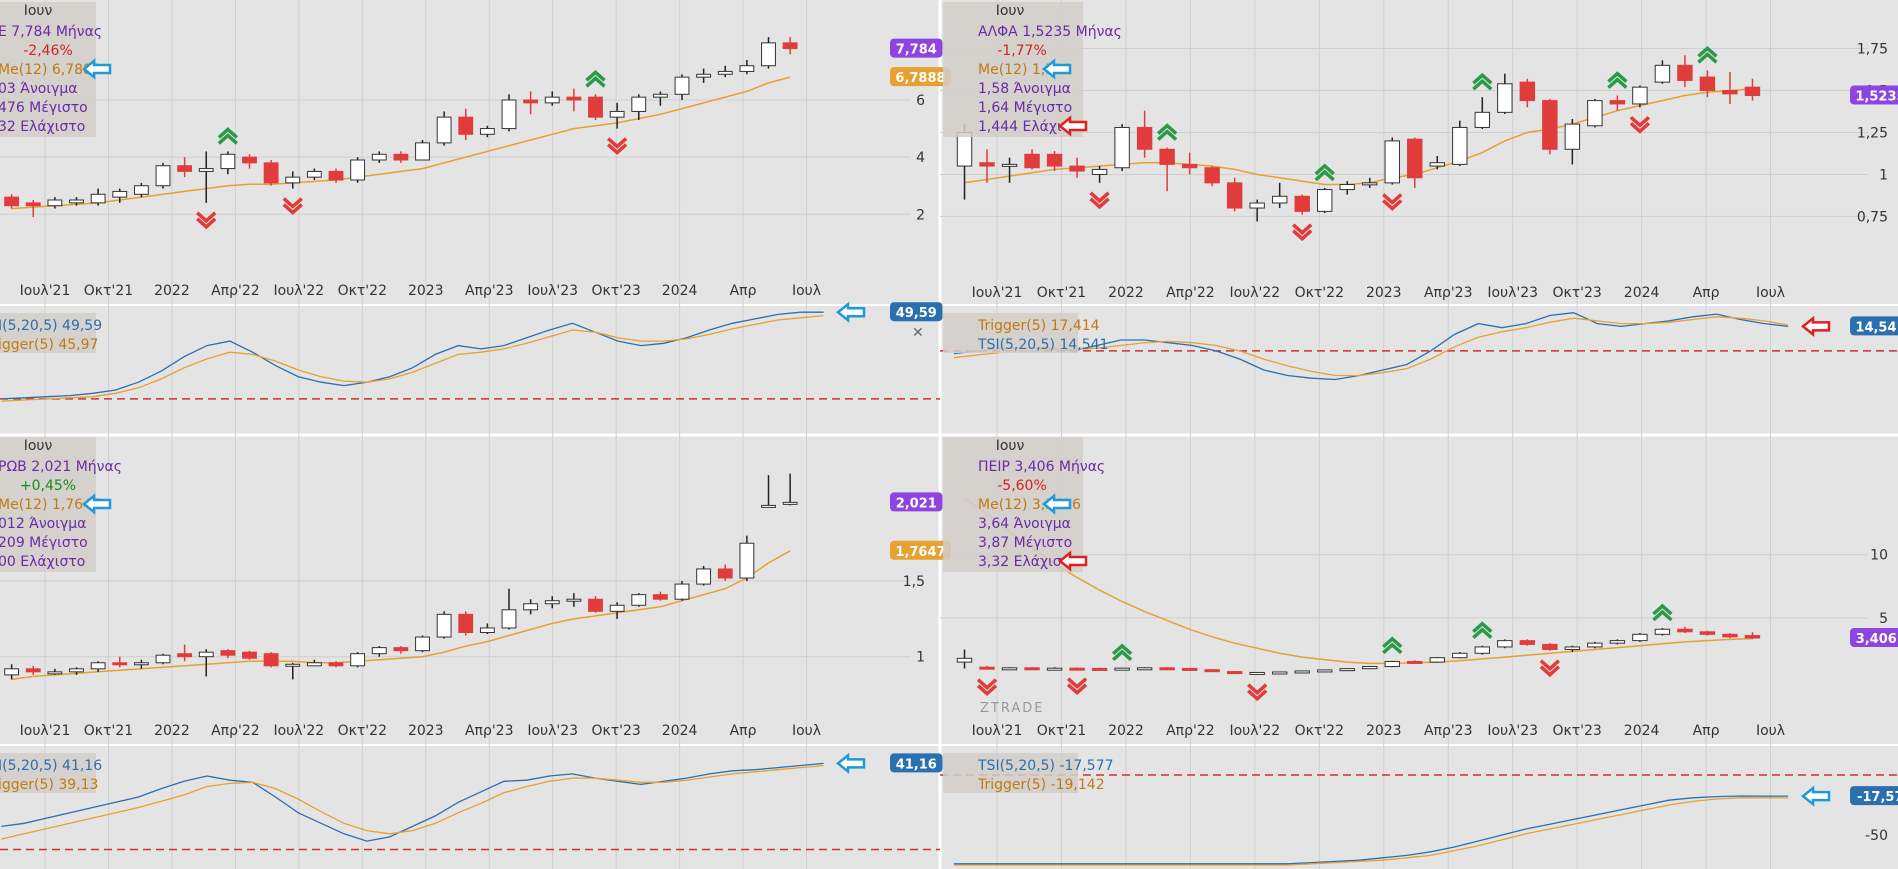  What do you see at coordinates (50, 70) in the screenshot?
I see `info-ma: Me(12) 6,7888` at bounding box center [50, 70].